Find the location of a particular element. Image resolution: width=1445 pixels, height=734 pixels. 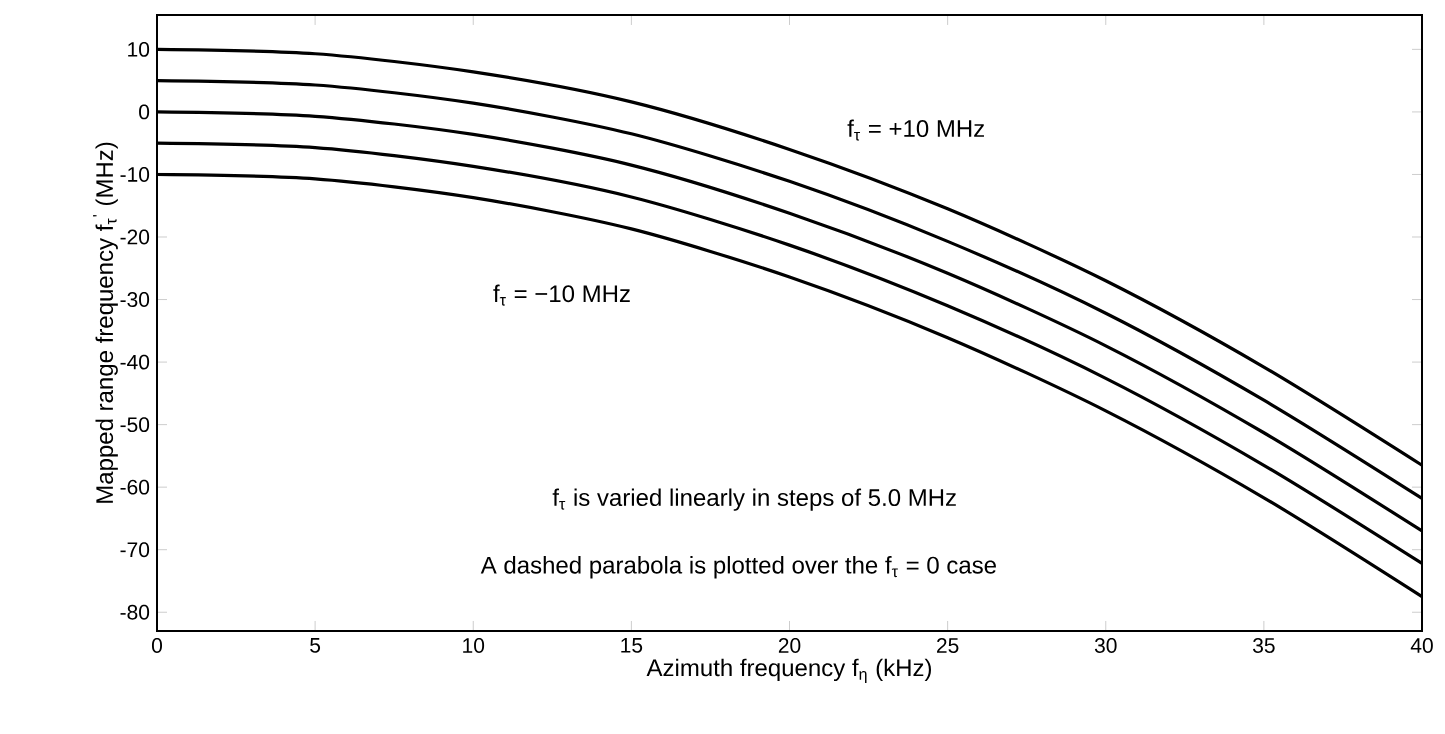

y-tick-label: -20 is located at coordinates (135, 237).